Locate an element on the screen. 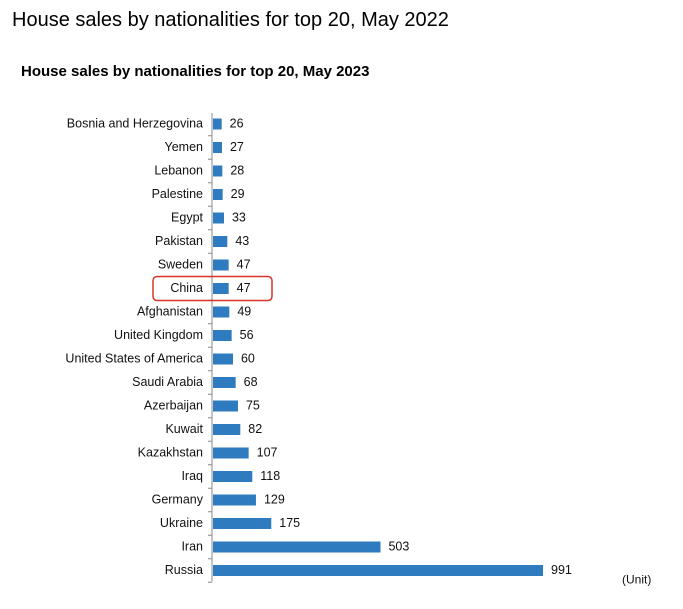 The image size is (683, 609). bar-united-states-of-america is located at coordinates (223, 359).